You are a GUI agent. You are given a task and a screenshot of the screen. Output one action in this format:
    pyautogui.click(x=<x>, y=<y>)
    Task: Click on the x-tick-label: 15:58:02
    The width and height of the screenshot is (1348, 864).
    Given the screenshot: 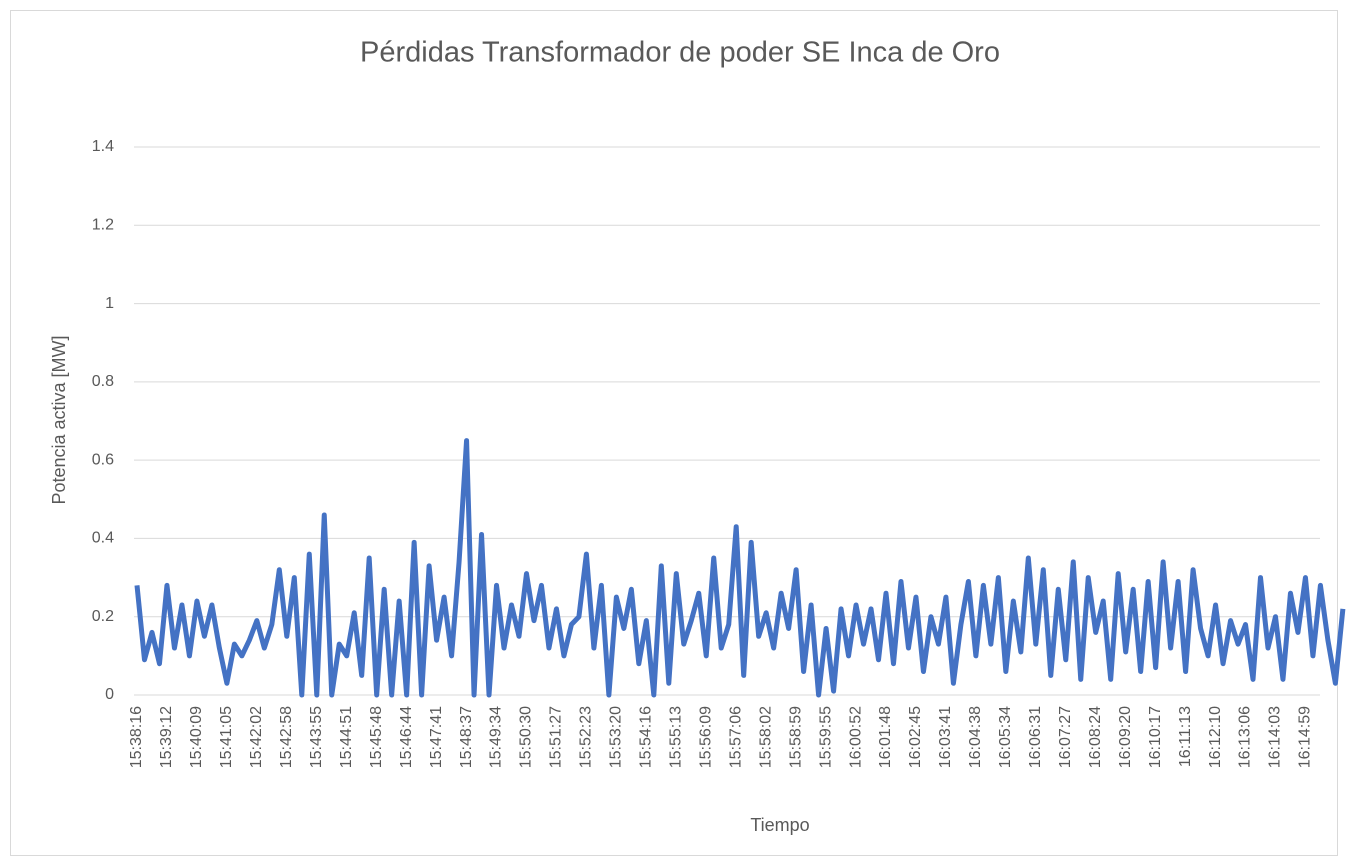 What is the action you would take?
    pyautogui.click(x=765, y=737)
    